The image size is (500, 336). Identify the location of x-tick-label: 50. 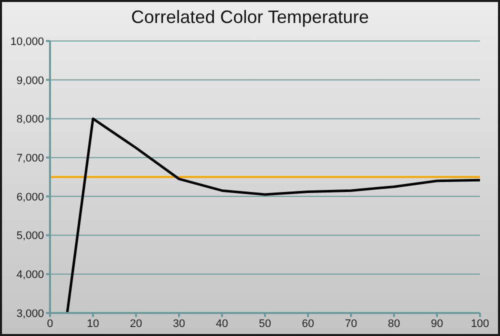
(265, 324).